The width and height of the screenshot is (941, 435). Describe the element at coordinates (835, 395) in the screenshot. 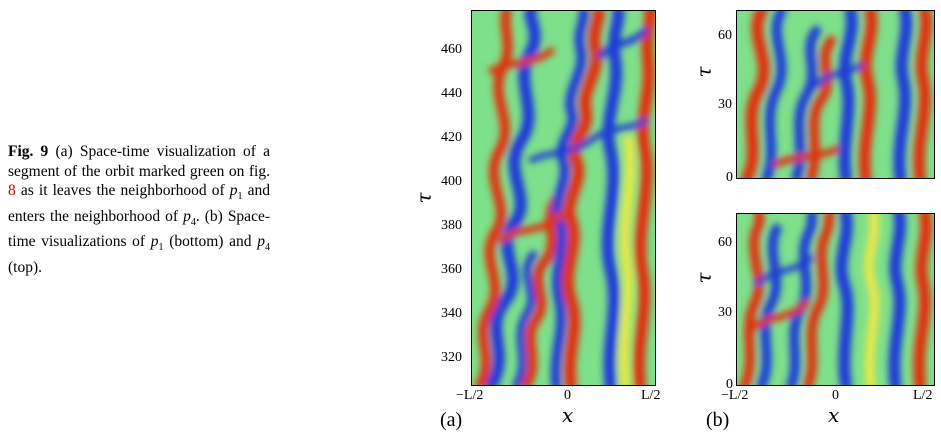

I see `panel-b-bottom-xtick: 0` at that location.